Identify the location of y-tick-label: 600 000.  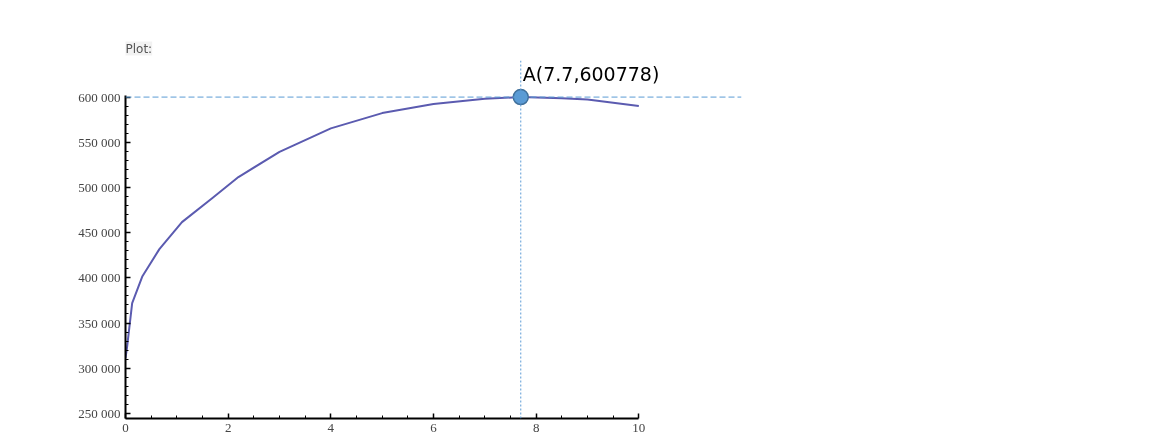
(99, 98).